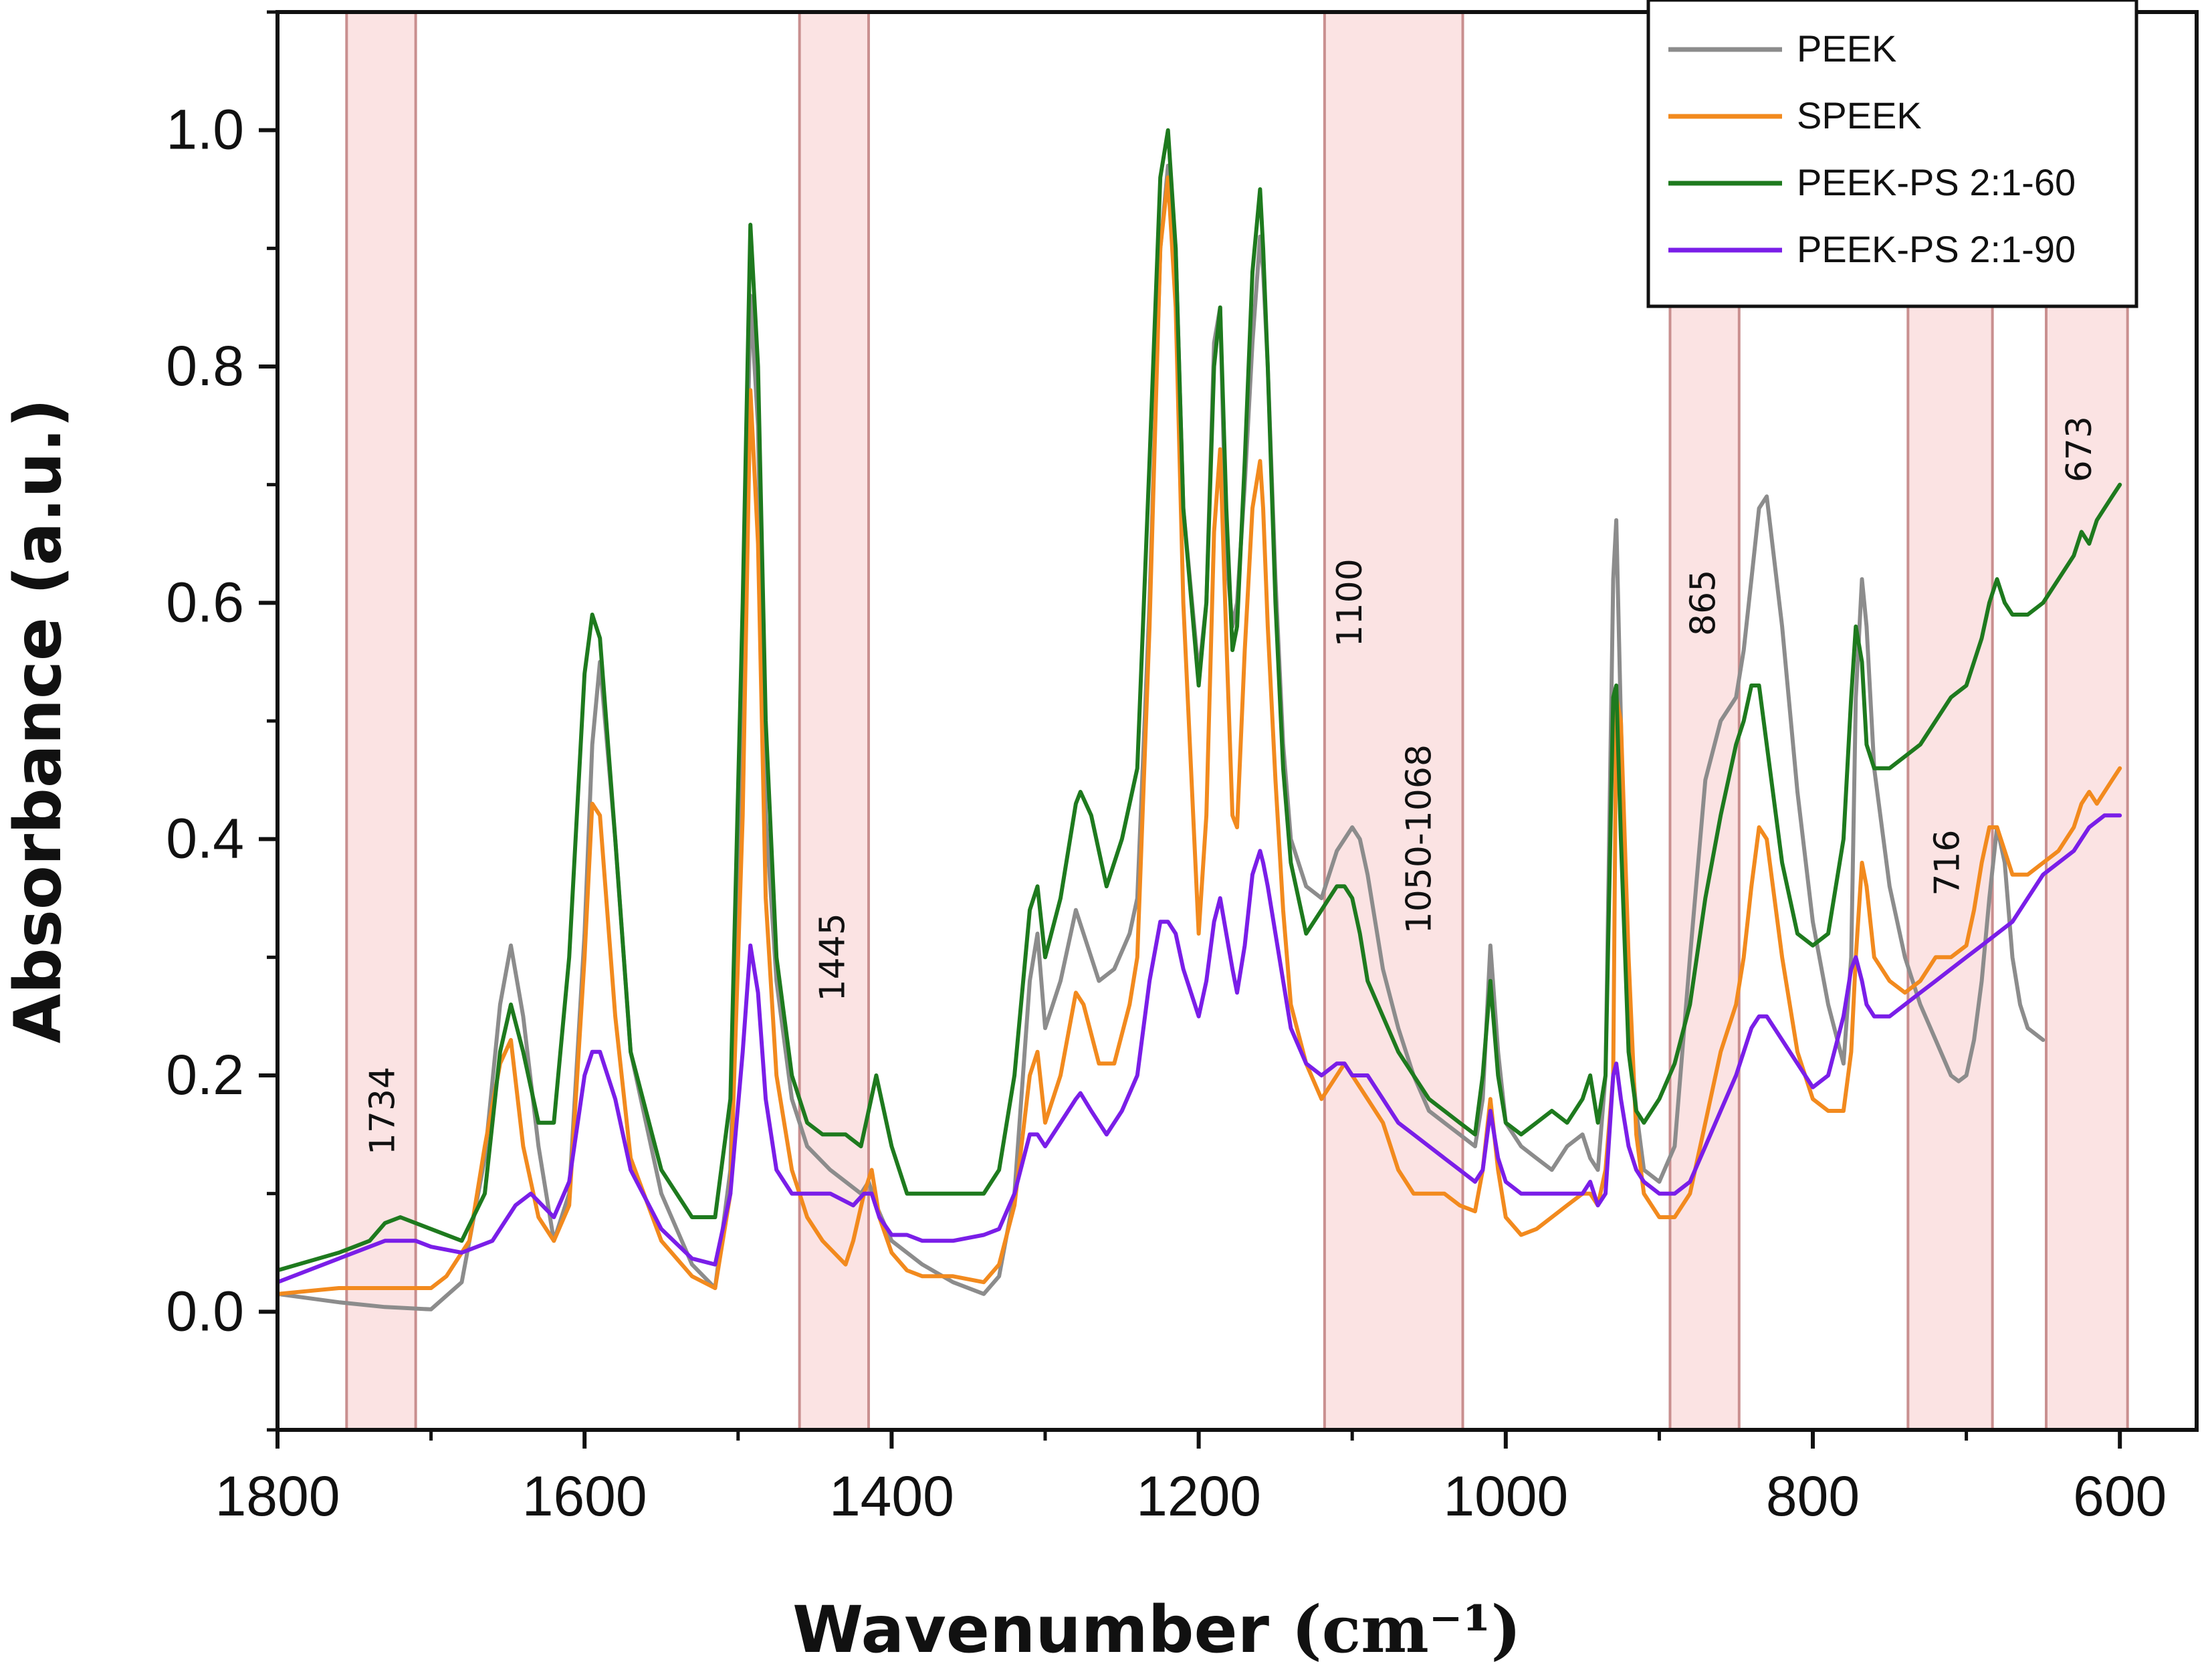 This screenshot has height=1680, width=2206. What do you see at coordinates (584, 1496) in the screenshot?
I see `x-tick-label: 1600` at bounding box center [584, 1496].